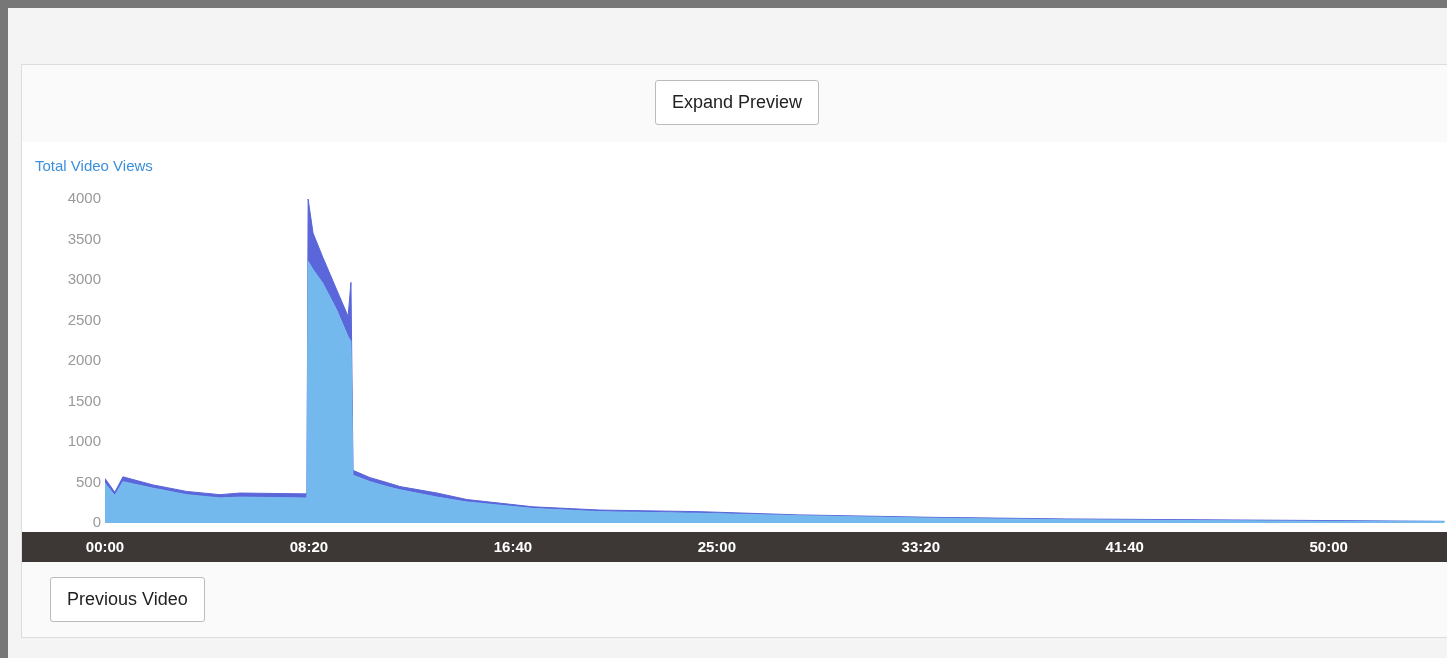 The width and height of the screenshot is (1447, 658). I want to click on y-tick-label: 1500, so click(84, 400).